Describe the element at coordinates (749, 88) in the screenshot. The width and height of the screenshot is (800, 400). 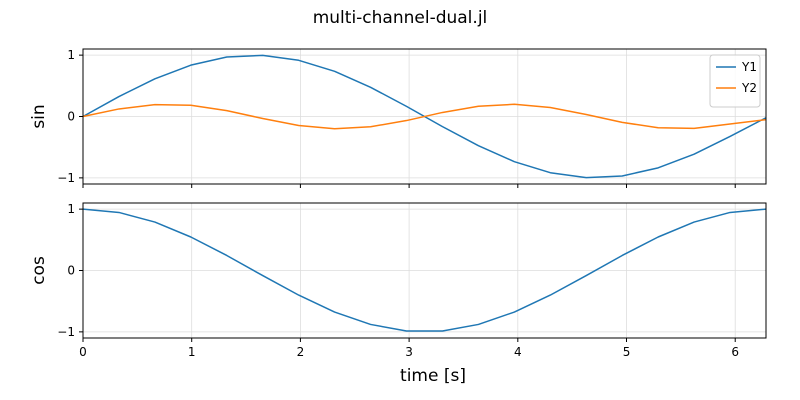
I see `legend-label-y2: Y2` at that location.